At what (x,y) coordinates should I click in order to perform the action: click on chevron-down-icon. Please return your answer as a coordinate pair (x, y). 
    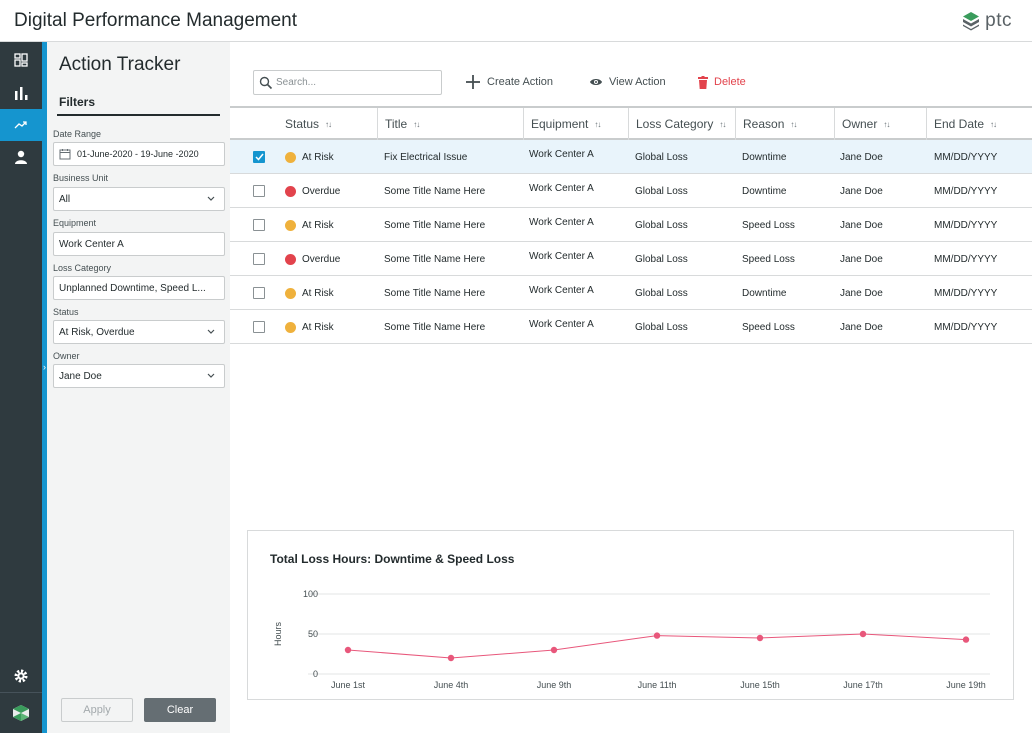
    Looking at the image, I should click on (211, 331).